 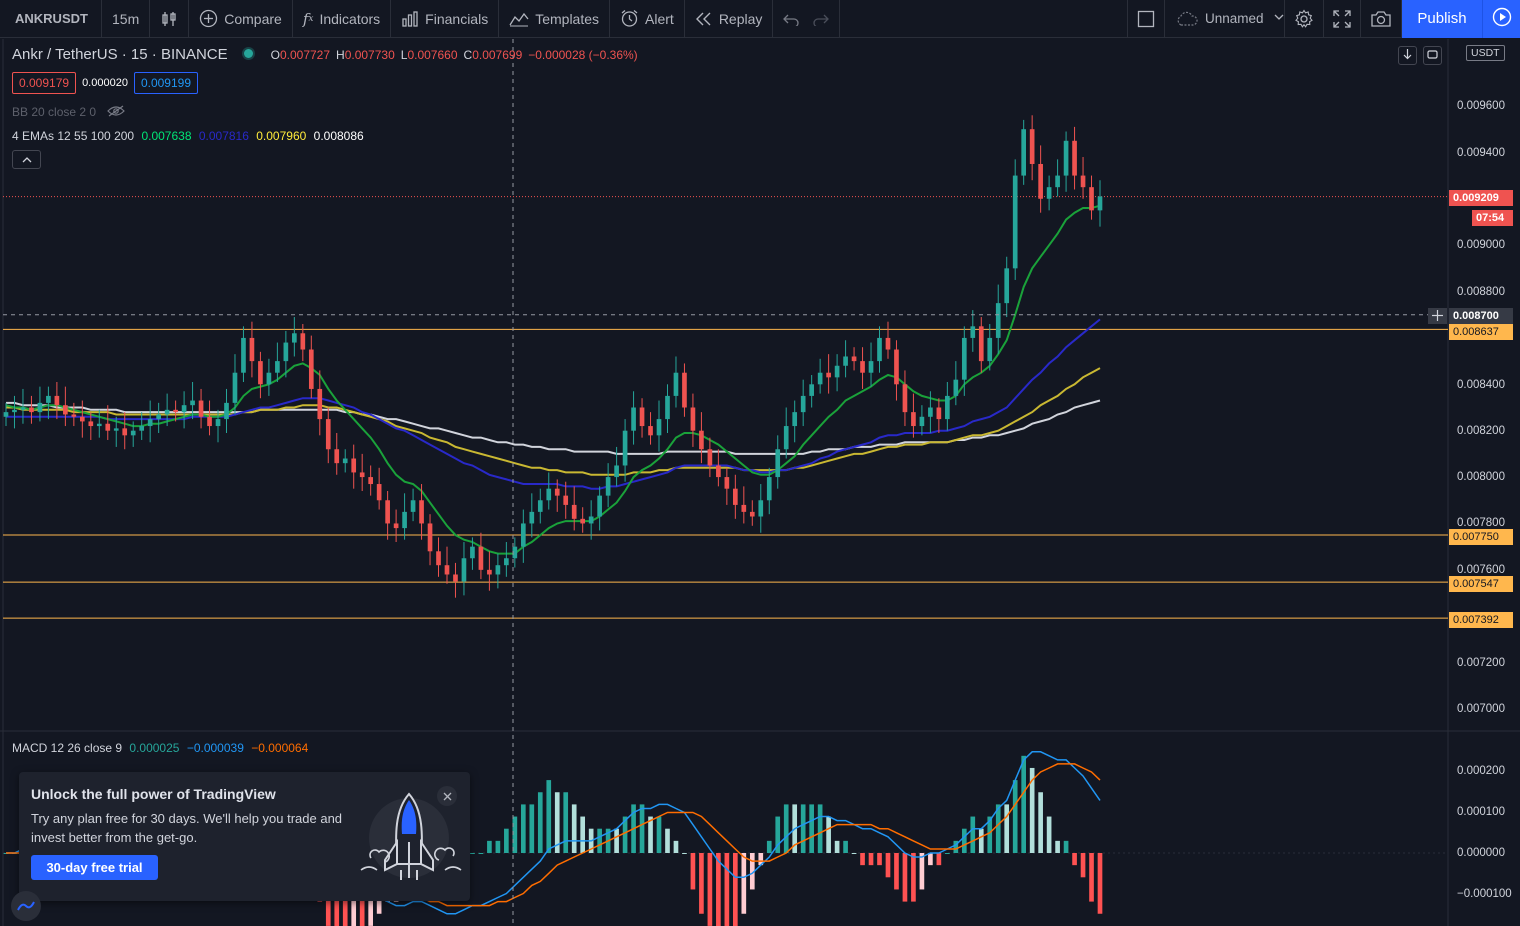 What do you see at coordinates (1304, 19) in the screenshot?
I see `settings-button` at bounding box center [1304, 19].